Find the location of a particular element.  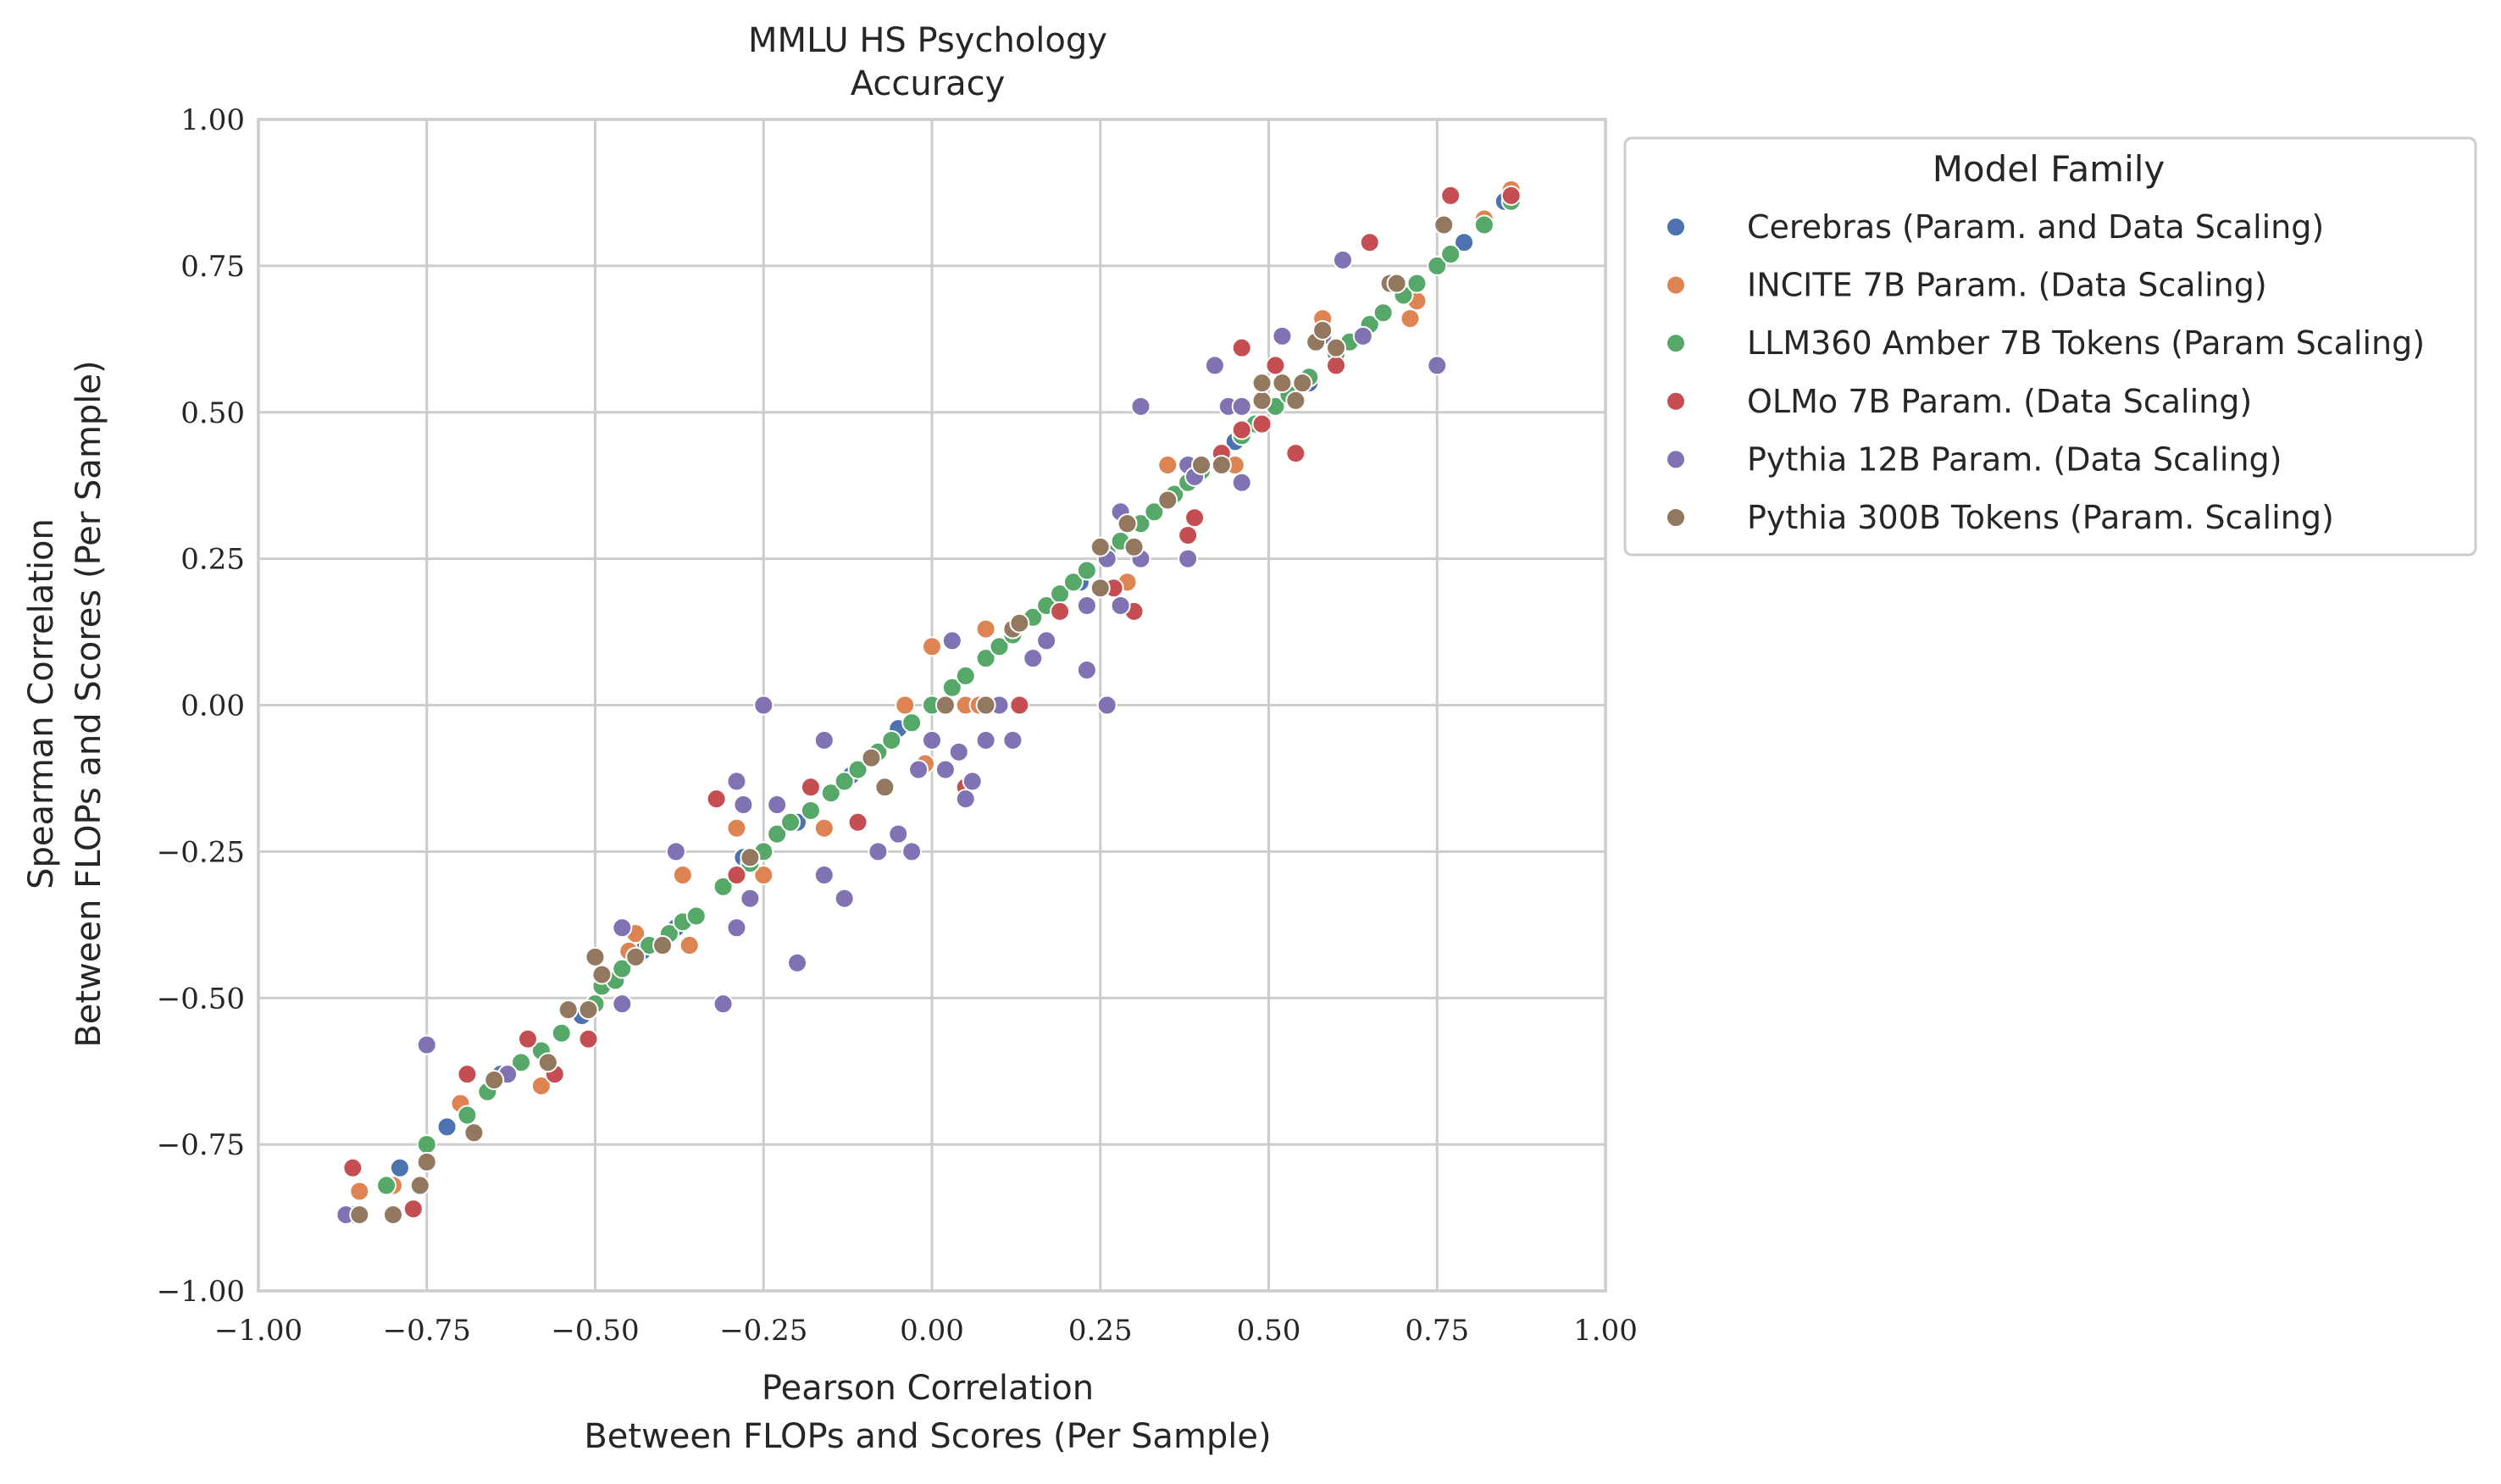

legend-box is located at coordinates (2050, 346).